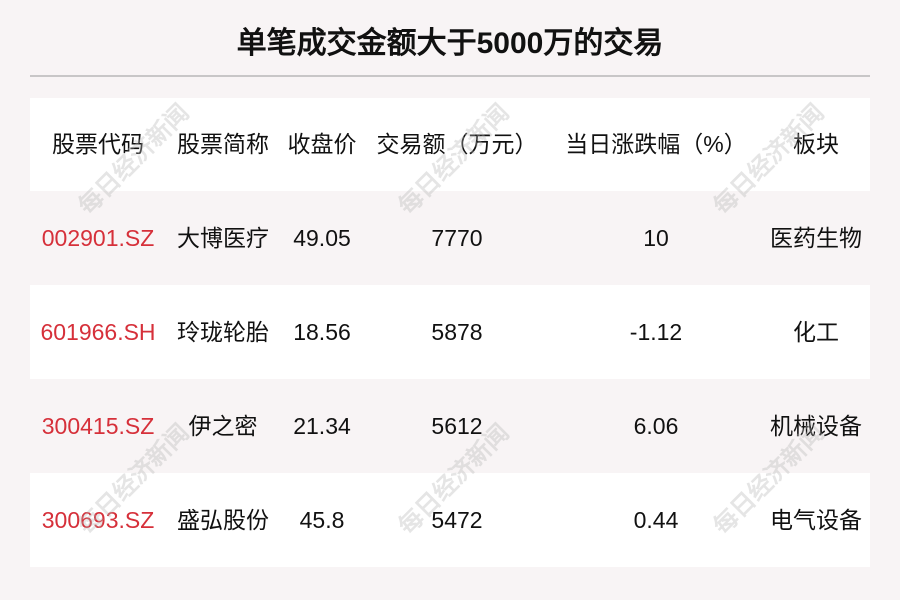 The width and height of the screenshot is (900, 600). I want to click on header-code: 股票代码, so click(98, 144).